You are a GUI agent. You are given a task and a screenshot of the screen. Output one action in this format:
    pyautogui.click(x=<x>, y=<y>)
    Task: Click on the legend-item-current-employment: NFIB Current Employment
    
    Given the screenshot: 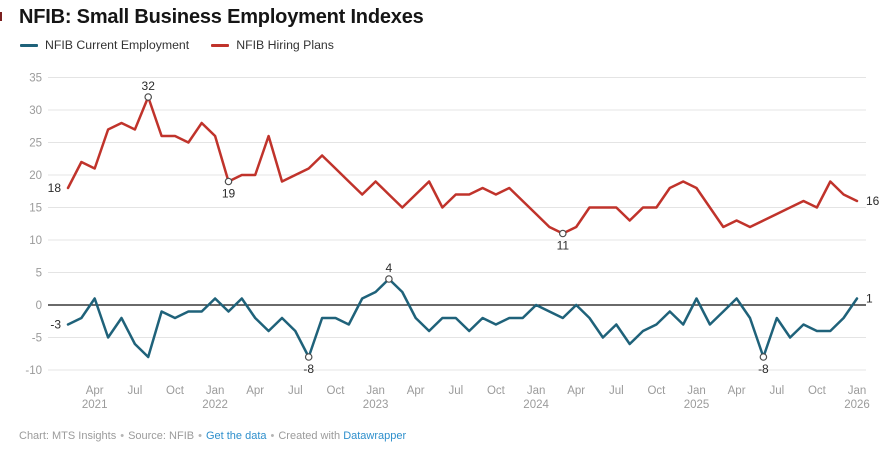 What is the action you would take?
    pyautogui.click(x=104, y=45)
    